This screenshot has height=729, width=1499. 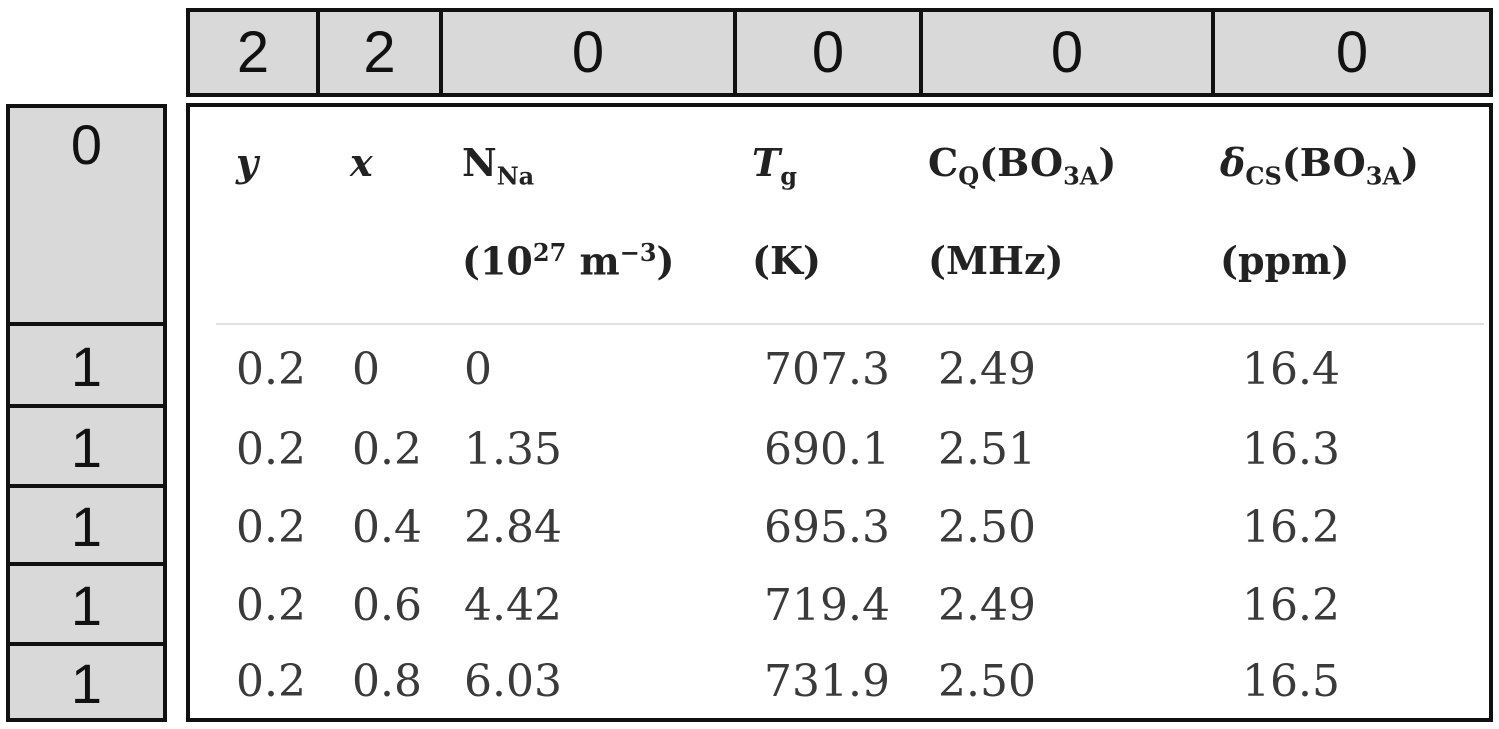 What do you see at coordinates (1291, 681) in the screenshot?
I see `cell-r5-delta-cs: 16.5` at bounding box center [1291, 681].